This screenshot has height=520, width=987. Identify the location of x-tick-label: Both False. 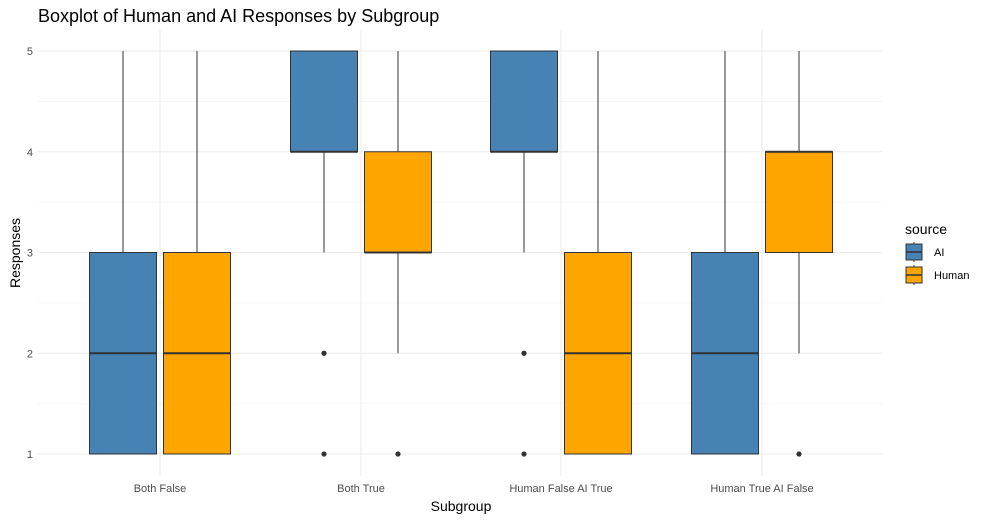
(160, 489).